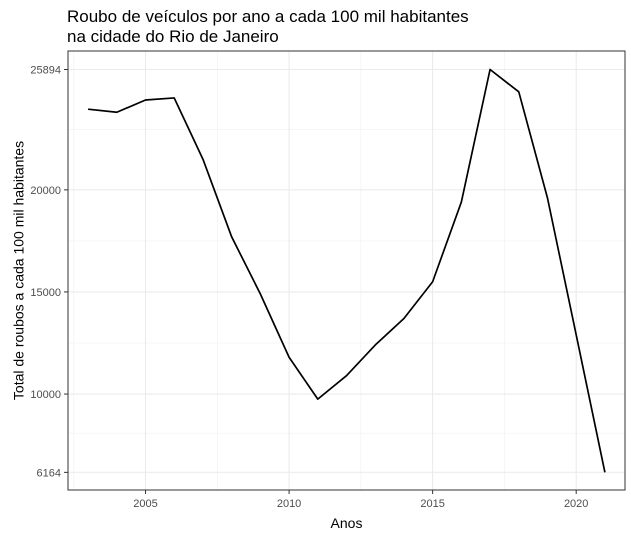 Image resolution: width=631 pixels, height=538 pixels. I want to click on x-tick-label: 2015, so click(432, 504).